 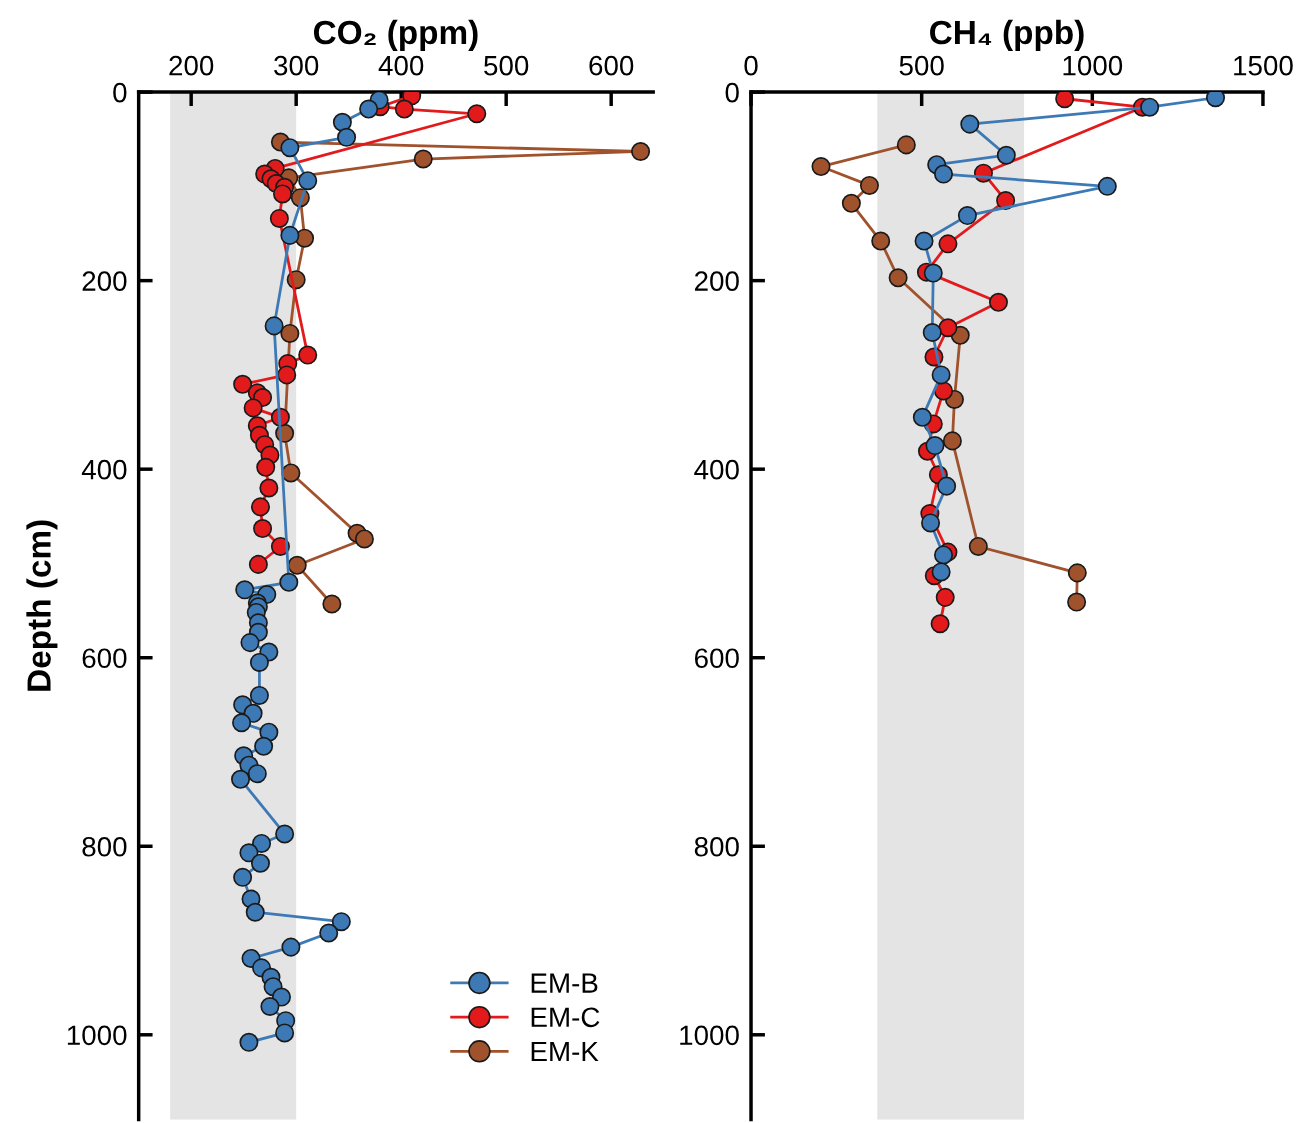 What do you see at coordinates (564, 983) in the screenshot?
I see `legend-label: EM-B` at bounding box center [564, 983].